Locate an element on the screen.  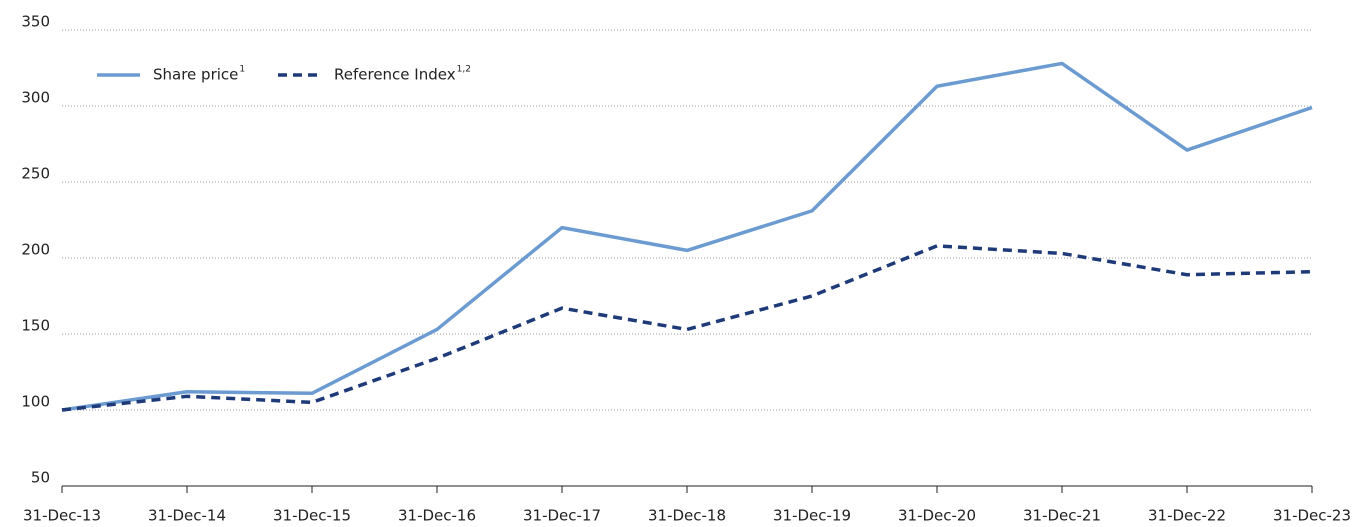
y-tick-label: 200 is located at coordinates (35, 250).